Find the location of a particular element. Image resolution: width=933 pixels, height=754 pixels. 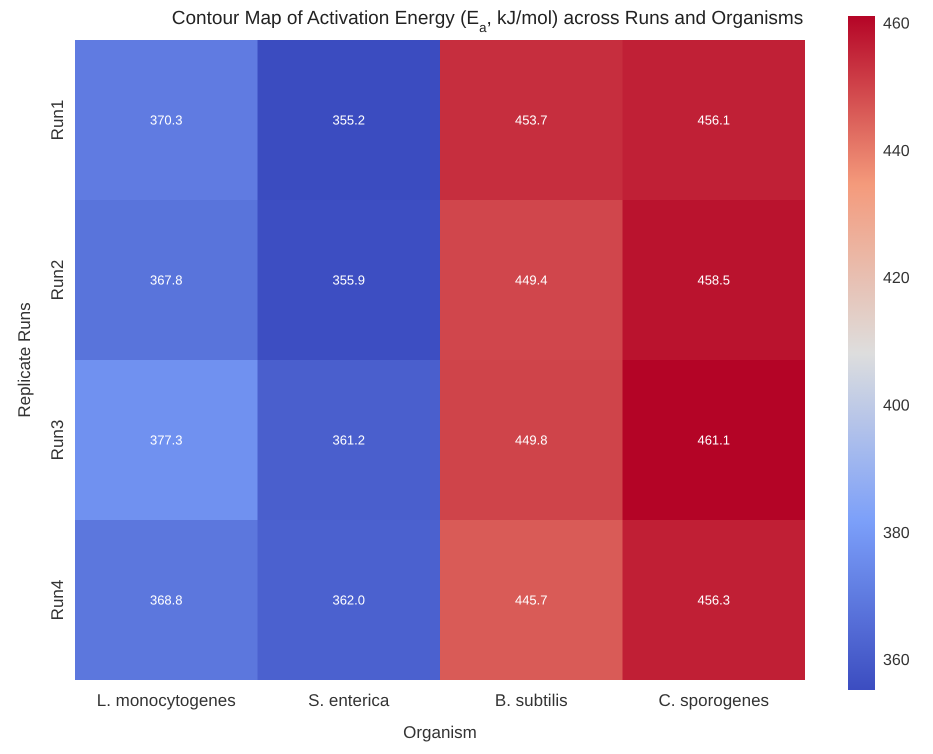

data-label: 453.7 is located at coordinates (531, 120).